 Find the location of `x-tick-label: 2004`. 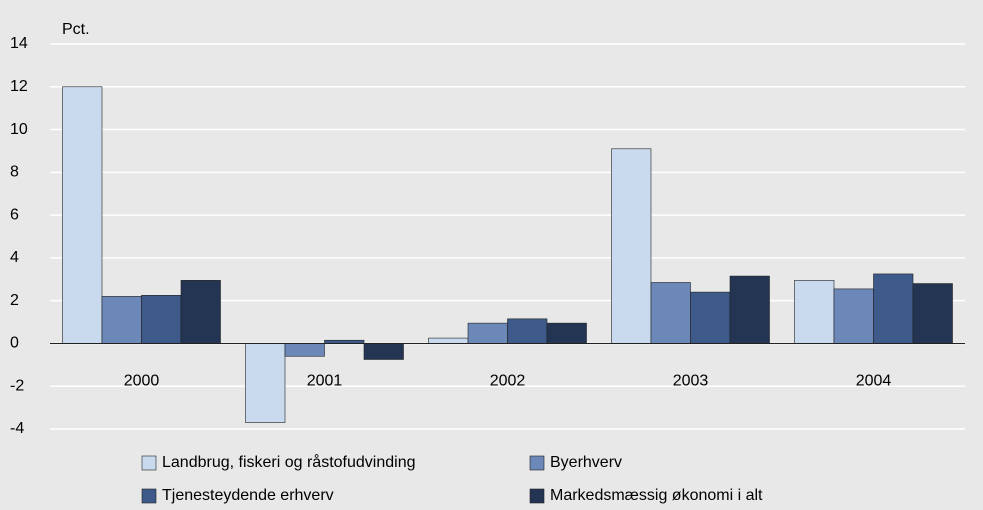

x-tick-label: 2004 is located at coordinates (874, 381).